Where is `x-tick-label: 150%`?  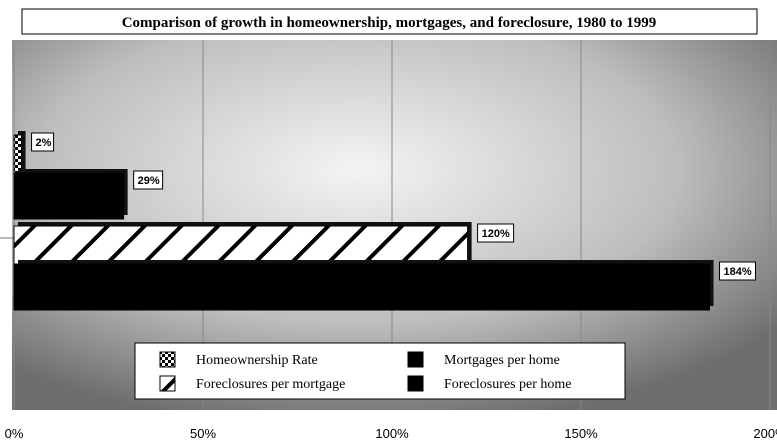 x-tick-label: 150% is located at coordinates (581, 433).